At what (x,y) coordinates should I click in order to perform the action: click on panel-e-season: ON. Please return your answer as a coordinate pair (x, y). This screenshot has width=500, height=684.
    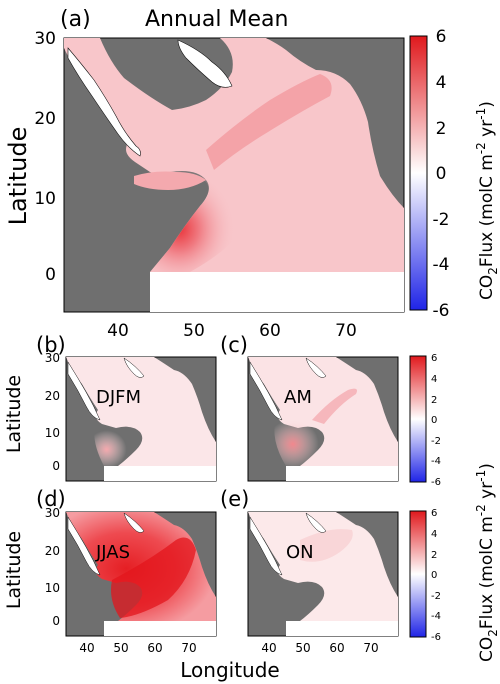
    Looking at the image, I should click on (300, 552).